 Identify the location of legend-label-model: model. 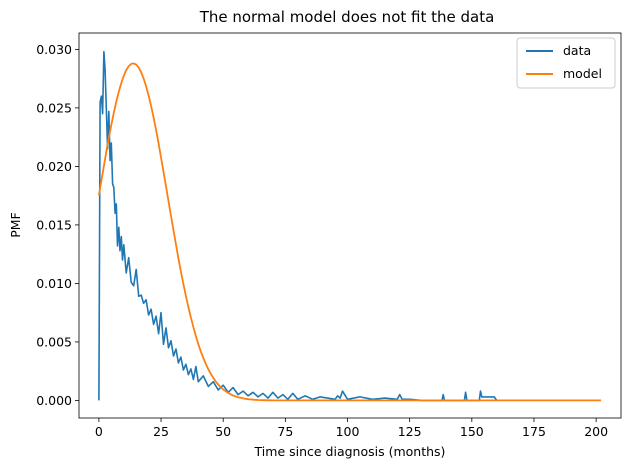
(582, 73).